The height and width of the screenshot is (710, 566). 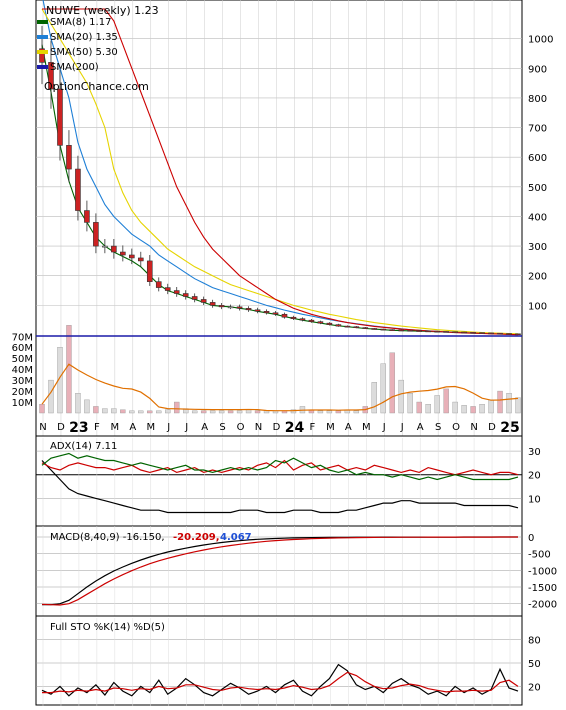 I want to click on indicator-tick-label: -1000, so click(x=542, y=571).